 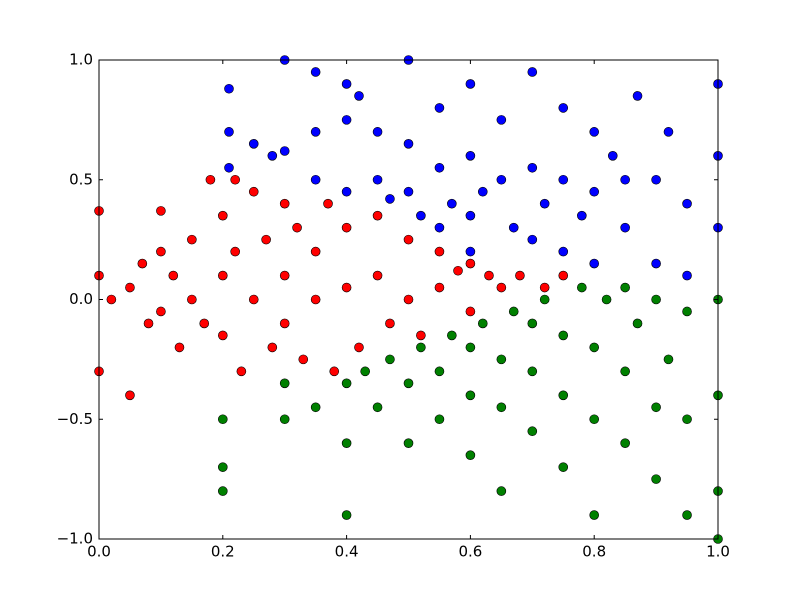 I want to click on y-tick-label: −0.5, so click(x=75, y=419).